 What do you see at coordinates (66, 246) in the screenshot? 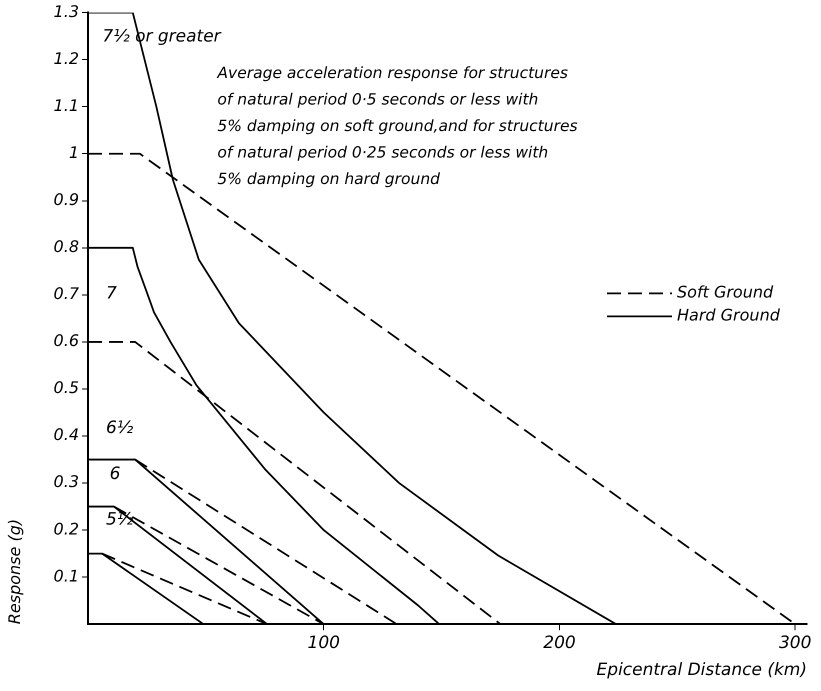
I see `y-tick-label: 0.8` at bounding box center [66, 246].